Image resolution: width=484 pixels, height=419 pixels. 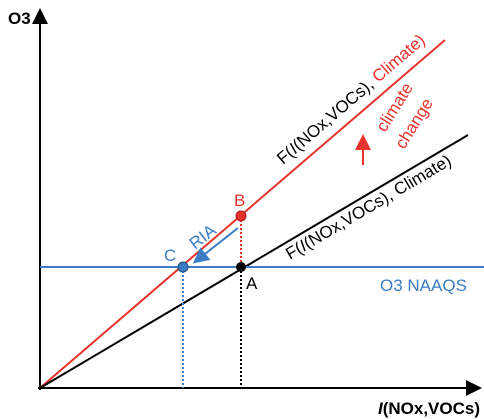 I want to click on point-a, so click(x=241, y=267).